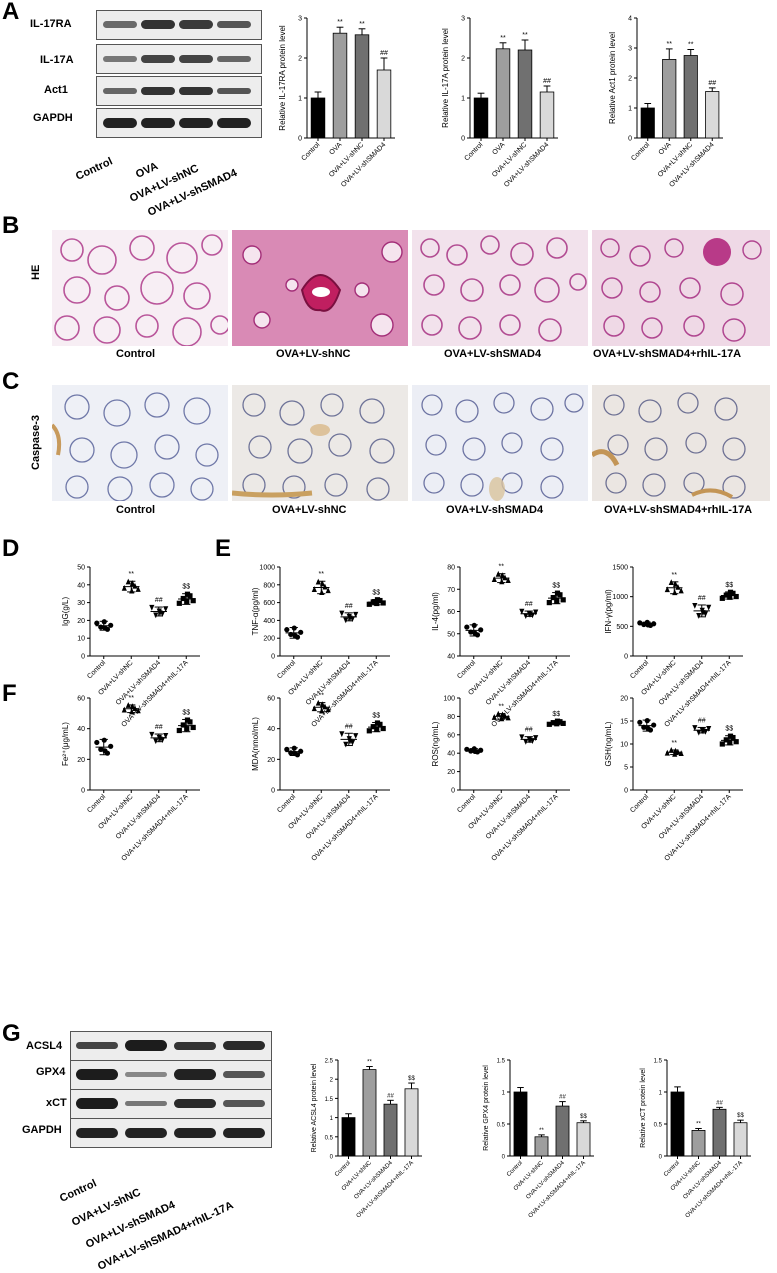 This screenshot has height=1273, width=777. Describe the element at coordinates (435, 743) in the screenshot. I see `y-axis-label: ROS(ng/mL)` at that location.